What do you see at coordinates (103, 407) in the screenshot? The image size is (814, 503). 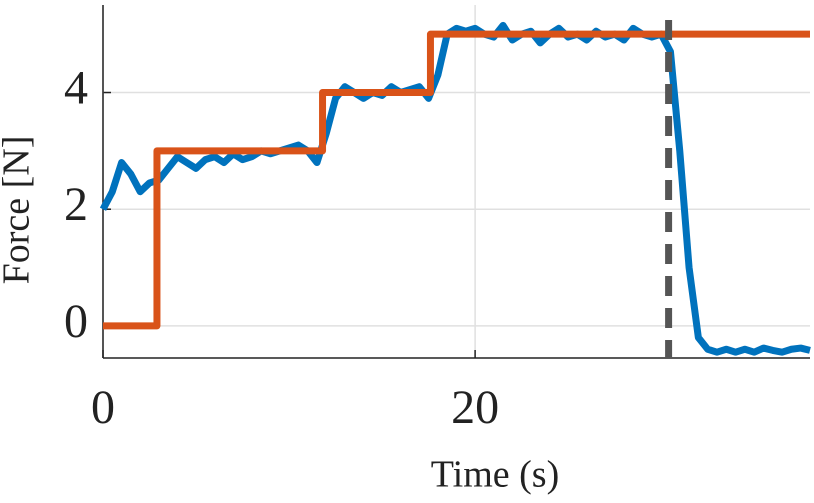 I see `x-tick-label: 0` at bounding box center [103, 407].